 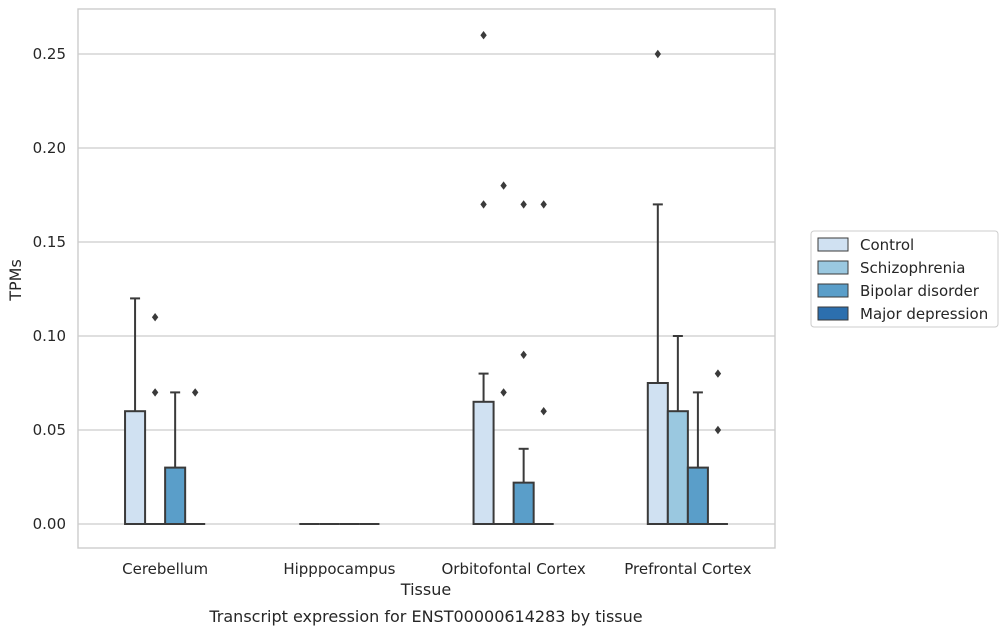 I want to click on legend-label: Schizophrenia, so click(x=912, y=268).